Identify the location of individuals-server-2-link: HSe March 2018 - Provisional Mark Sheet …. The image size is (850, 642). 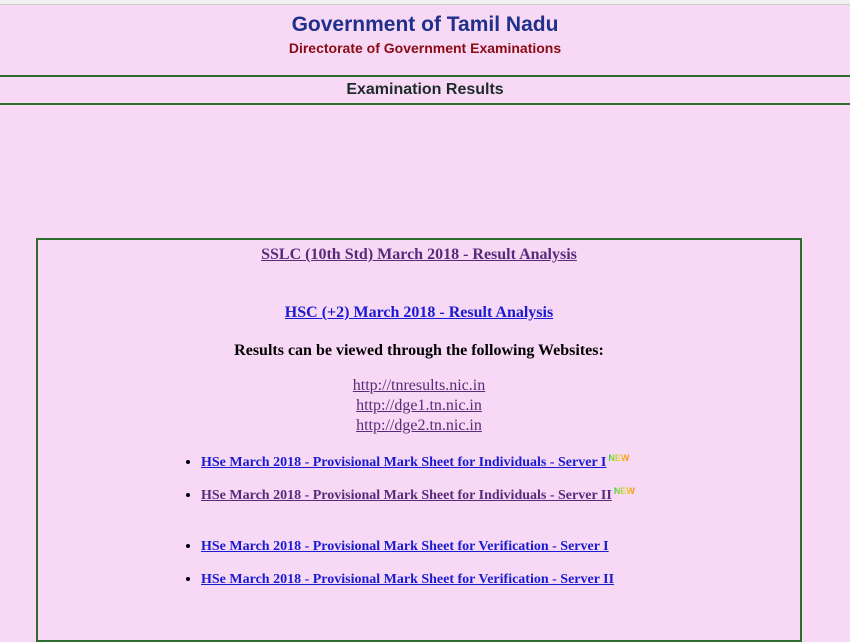
(406, 495).